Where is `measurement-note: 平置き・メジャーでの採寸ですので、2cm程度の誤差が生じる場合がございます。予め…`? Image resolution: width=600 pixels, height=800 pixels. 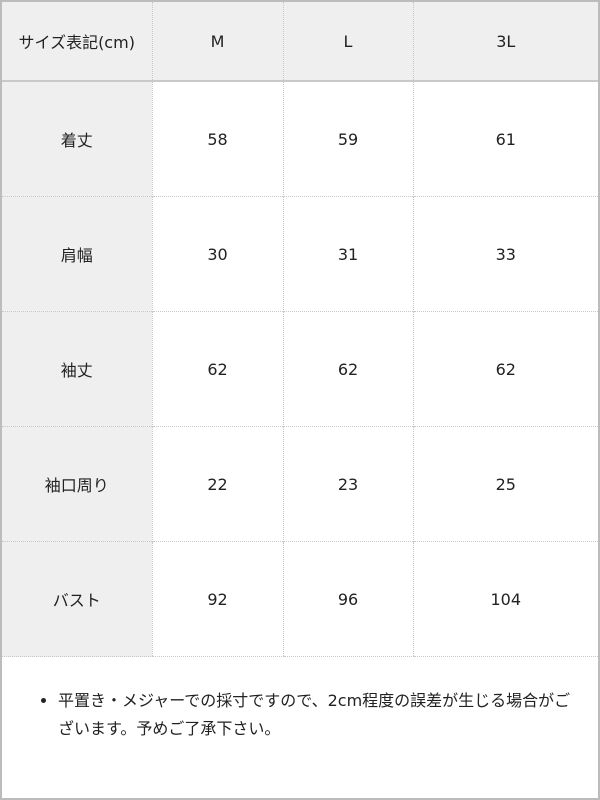 measurement-note: 平置き・メジャーでの採寸ですので、2cm程度の誤差が生じる場合がございます。予め… is located at coordinates (300, 700).